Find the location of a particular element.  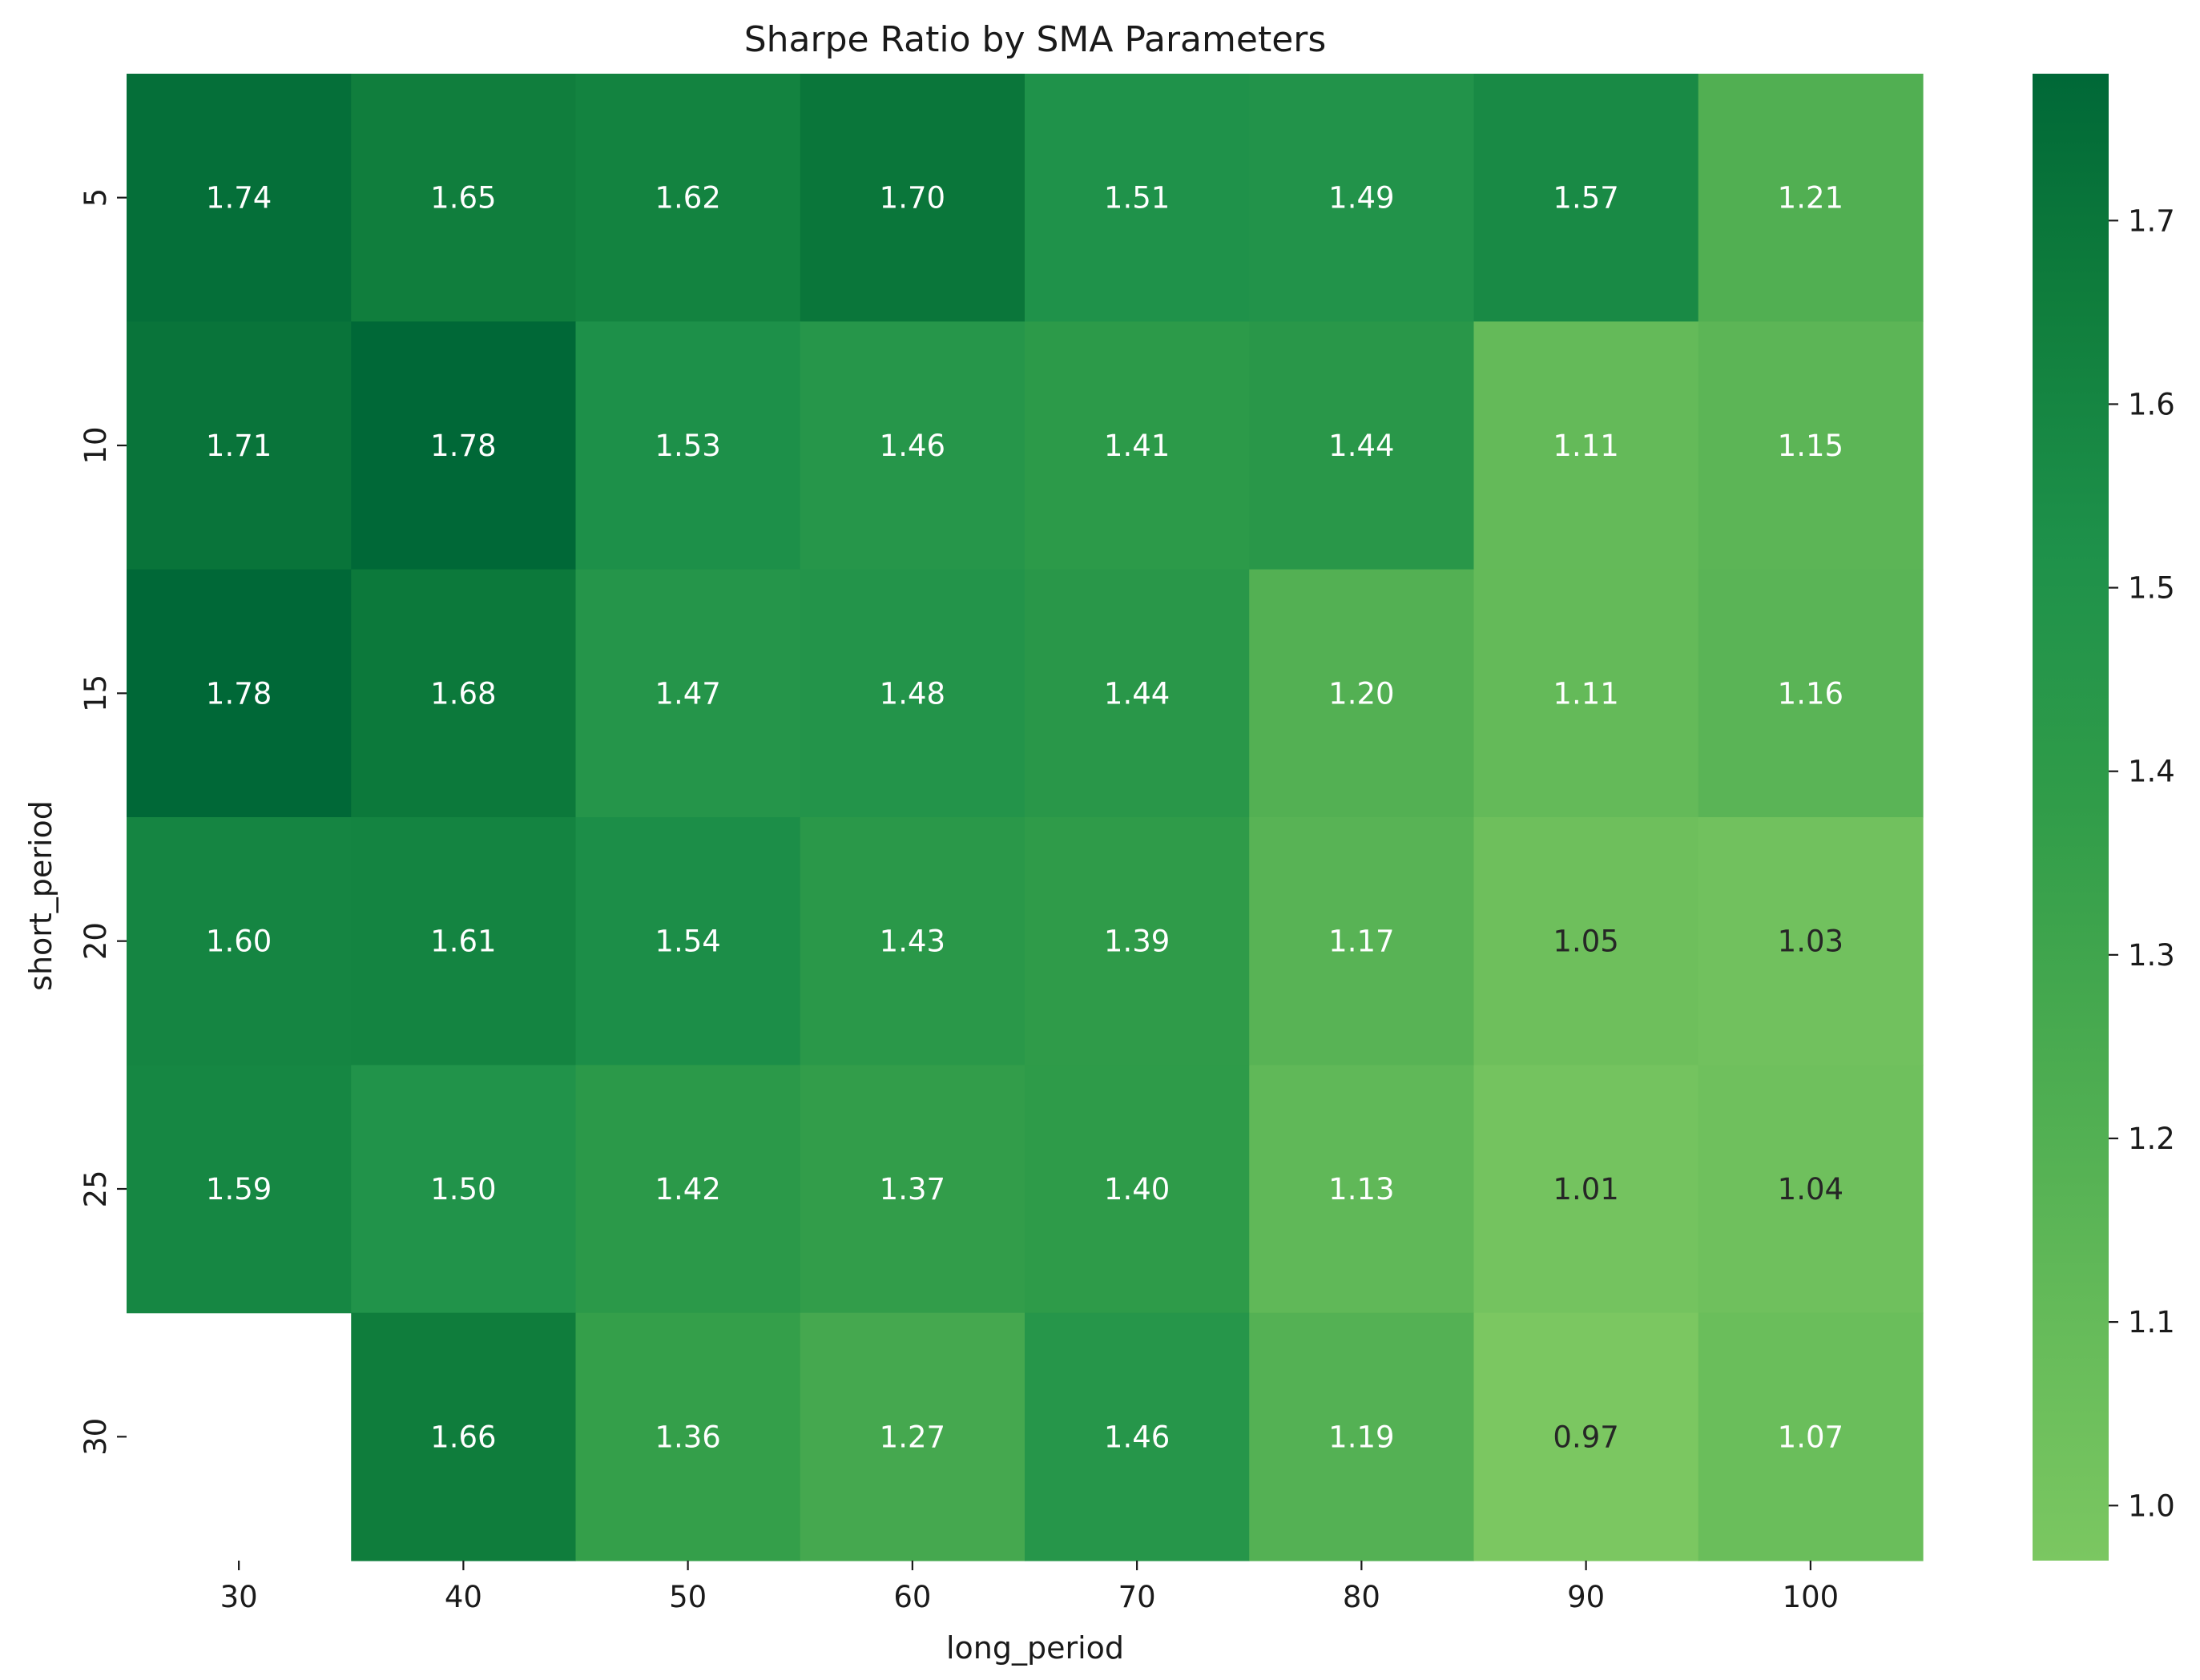

cell-value-label: 1.47 is located at coordinates (688, 694).